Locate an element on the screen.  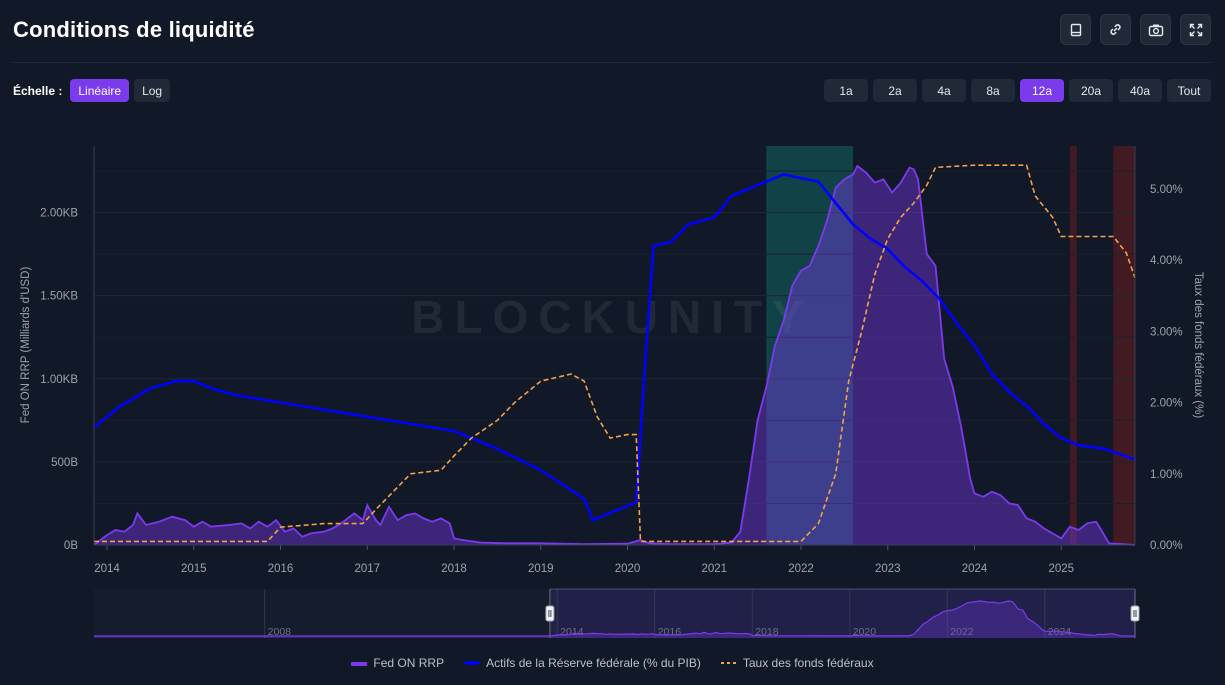
navigator-area is located at coordinates (614, 619).